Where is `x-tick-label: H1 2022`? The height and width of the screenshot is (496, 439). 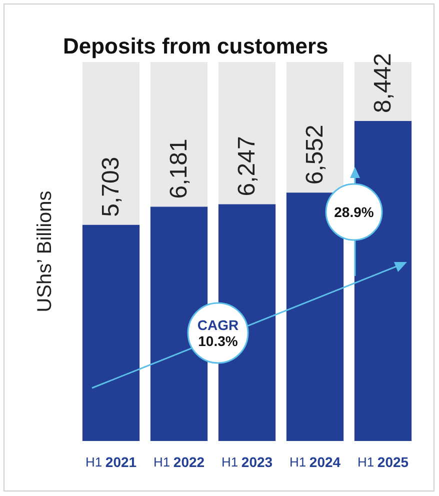 x-tick-label: H1 2022 is located at coordinates (179, 462).